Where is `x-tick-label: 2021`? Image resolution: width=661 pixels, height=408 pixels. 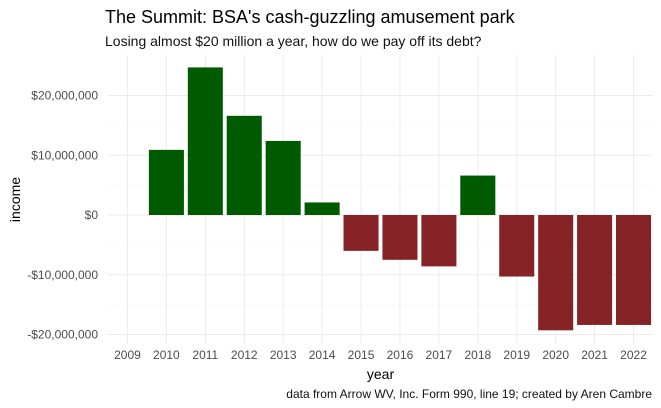
x-tick-label: 2021 is located at coordinates (594, 355).